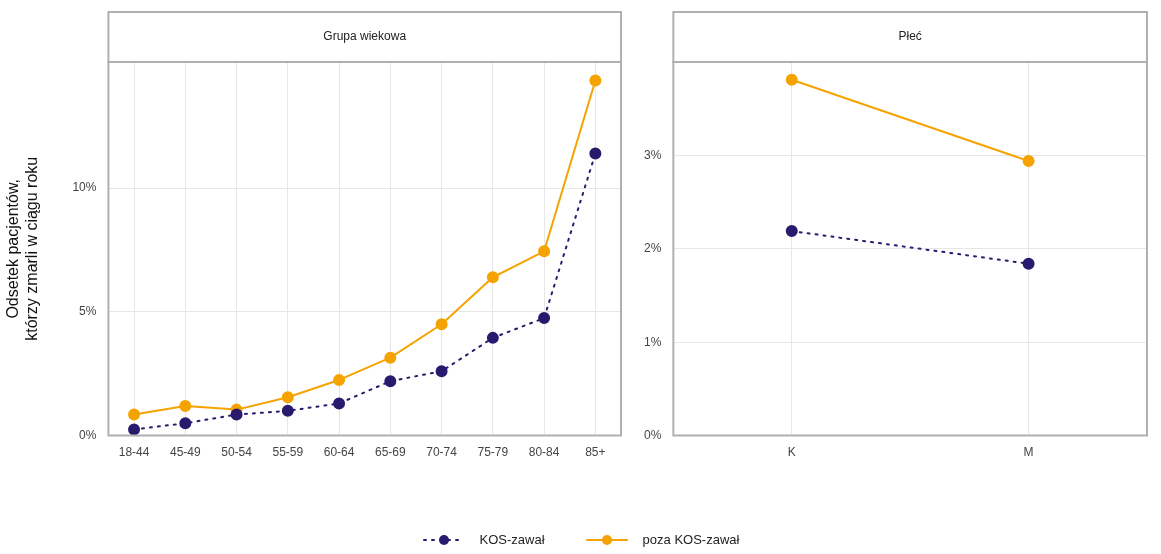 The image size is (1161, 554). I want to click on y-tick-label: 10%, so click(84, 187).